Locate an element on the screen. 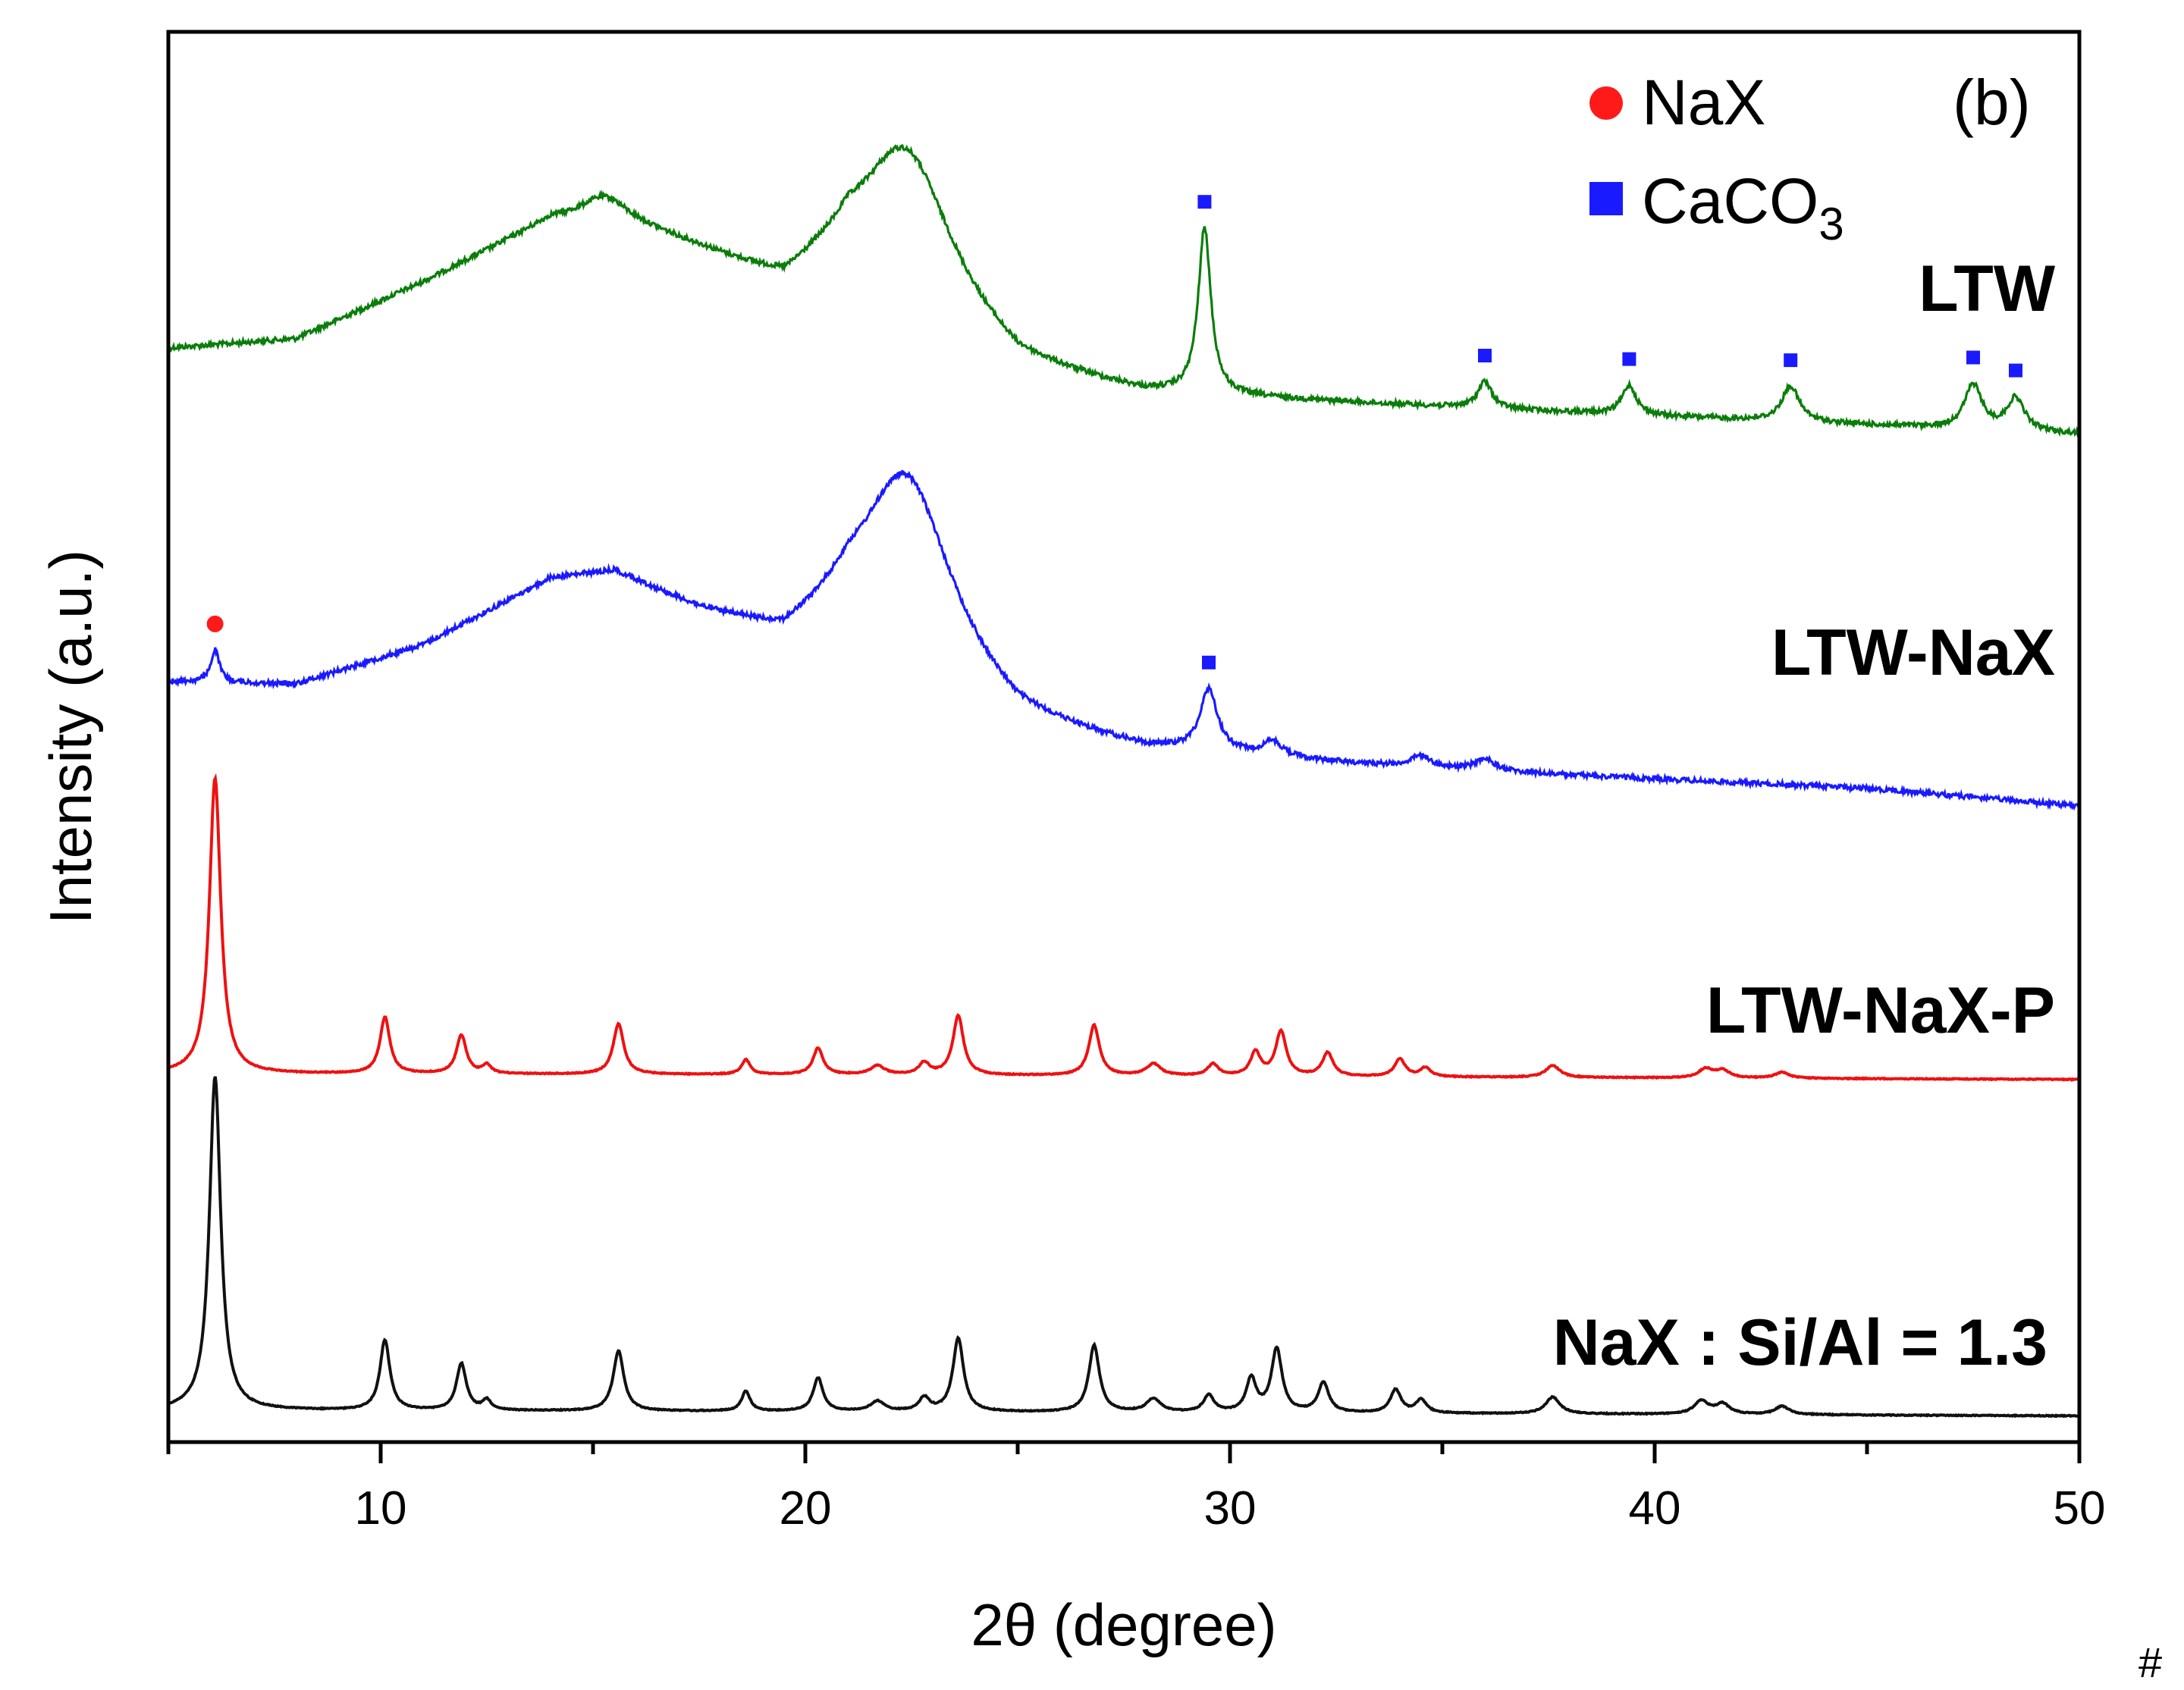  x-tick-label: 20 is located at coordinates (806, 1509).